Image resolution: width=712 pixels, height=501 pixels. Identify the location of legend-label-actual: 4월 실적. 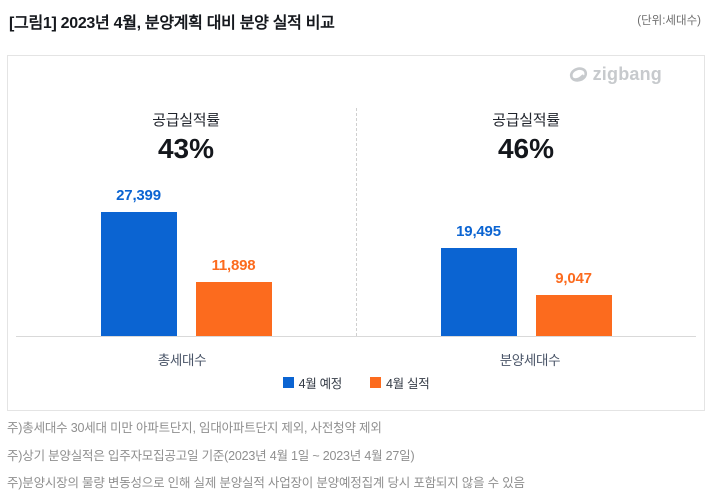
(408, 384).